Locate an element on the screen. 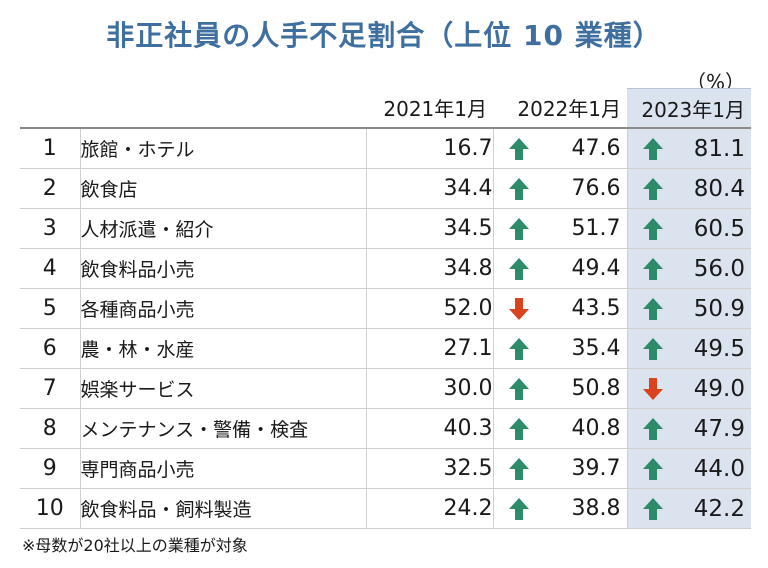 The width and height of the screenshot is (768, 568). rank-cell: 10 is located at coordinates (50, 508).